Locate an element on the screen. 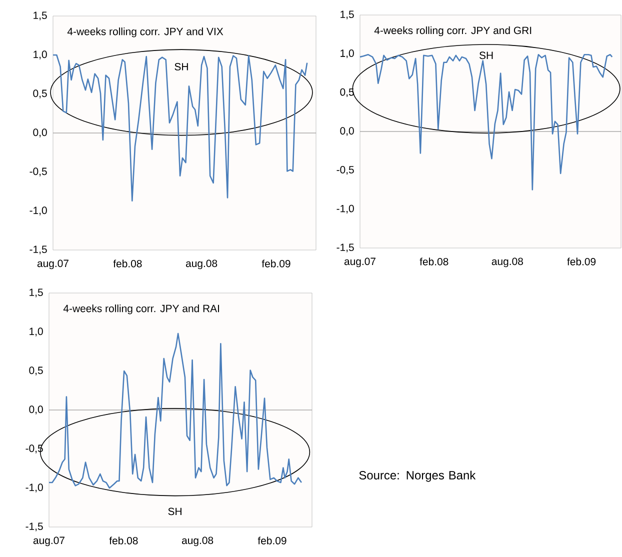  text: 4-weeks rolling corr. JPY and RAI is located at coordinates (141, 309).